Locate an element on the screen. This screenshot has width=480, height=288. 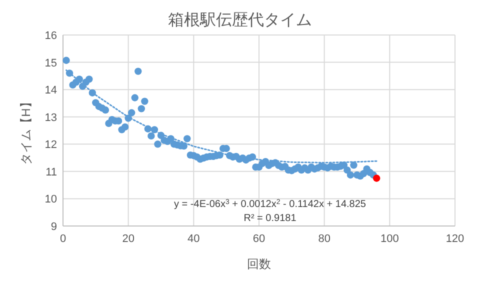
x-tick-label: 60 is located at coordinates (259, 239).